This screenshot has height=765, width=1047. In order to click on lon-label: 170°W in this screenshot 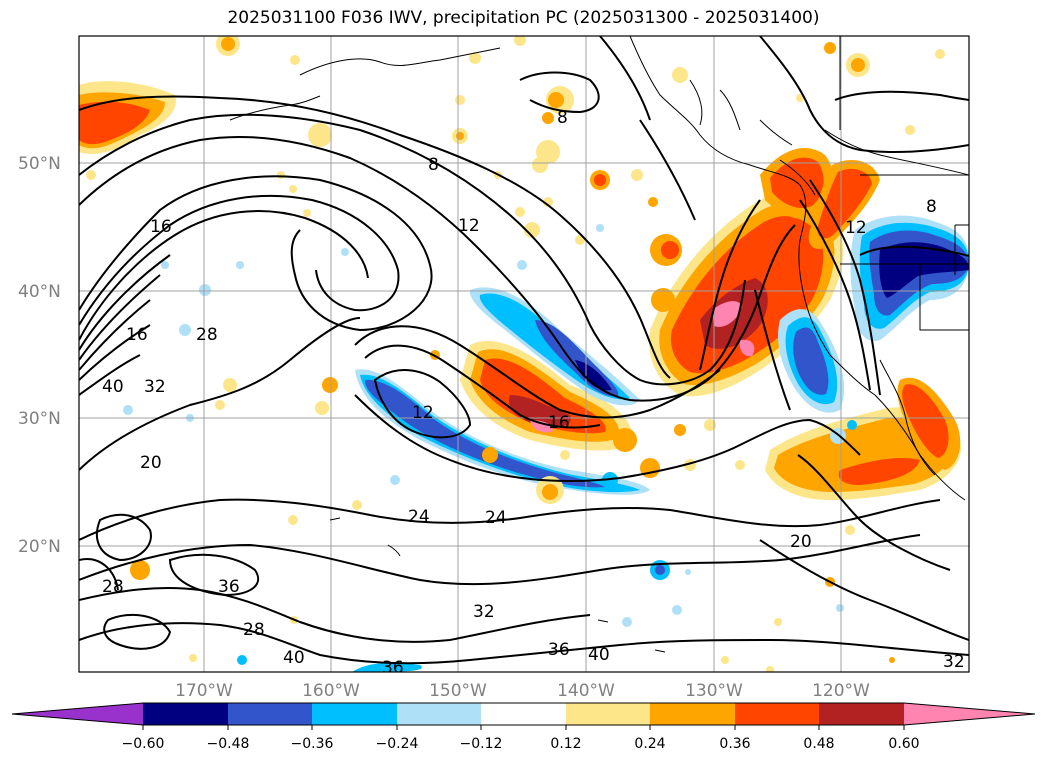, I will do `click(204, 691)`.